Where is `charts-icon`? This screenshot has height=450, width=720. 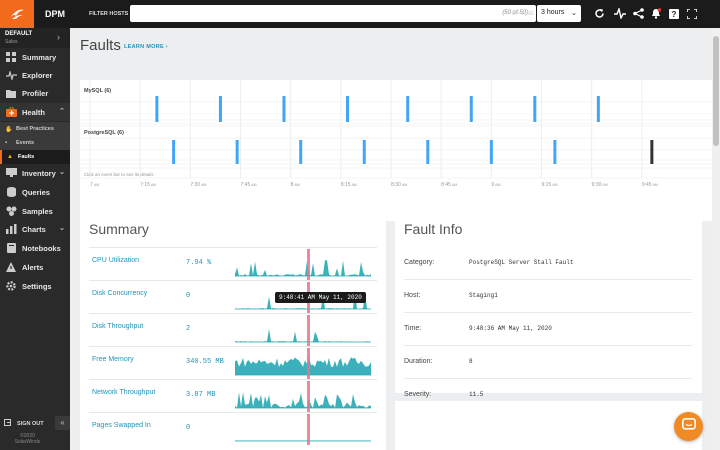
charts-icon is located at coordinates (11, 229).